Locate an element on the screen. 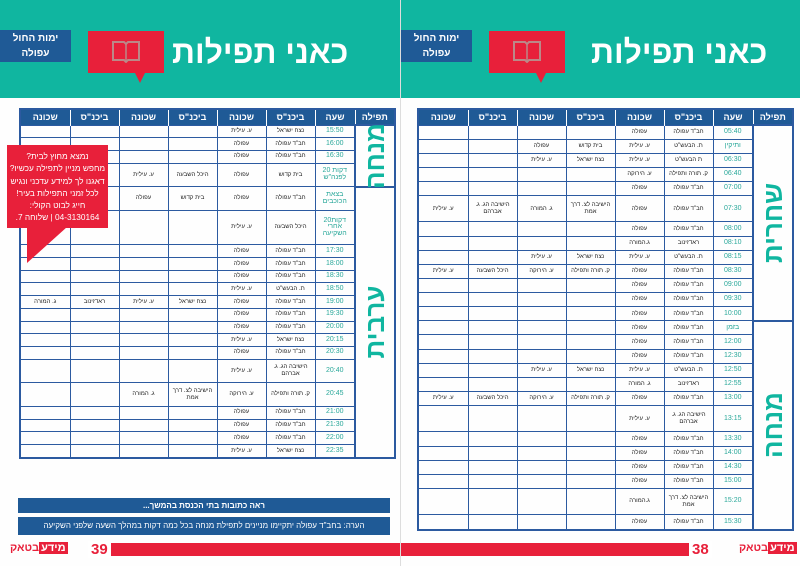  time-cell: 12:50 is located at coordinates (733, 370).